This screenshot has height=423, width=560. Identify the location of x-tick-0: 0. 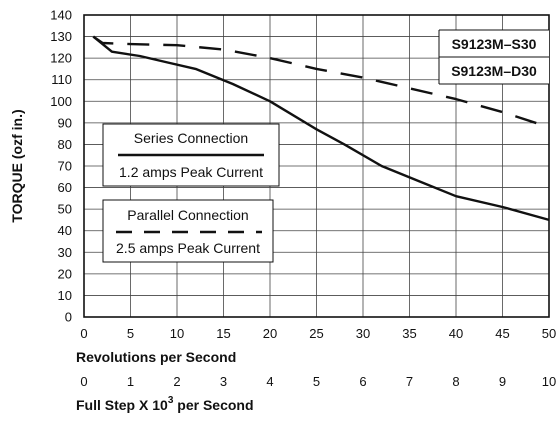
(83, 333).